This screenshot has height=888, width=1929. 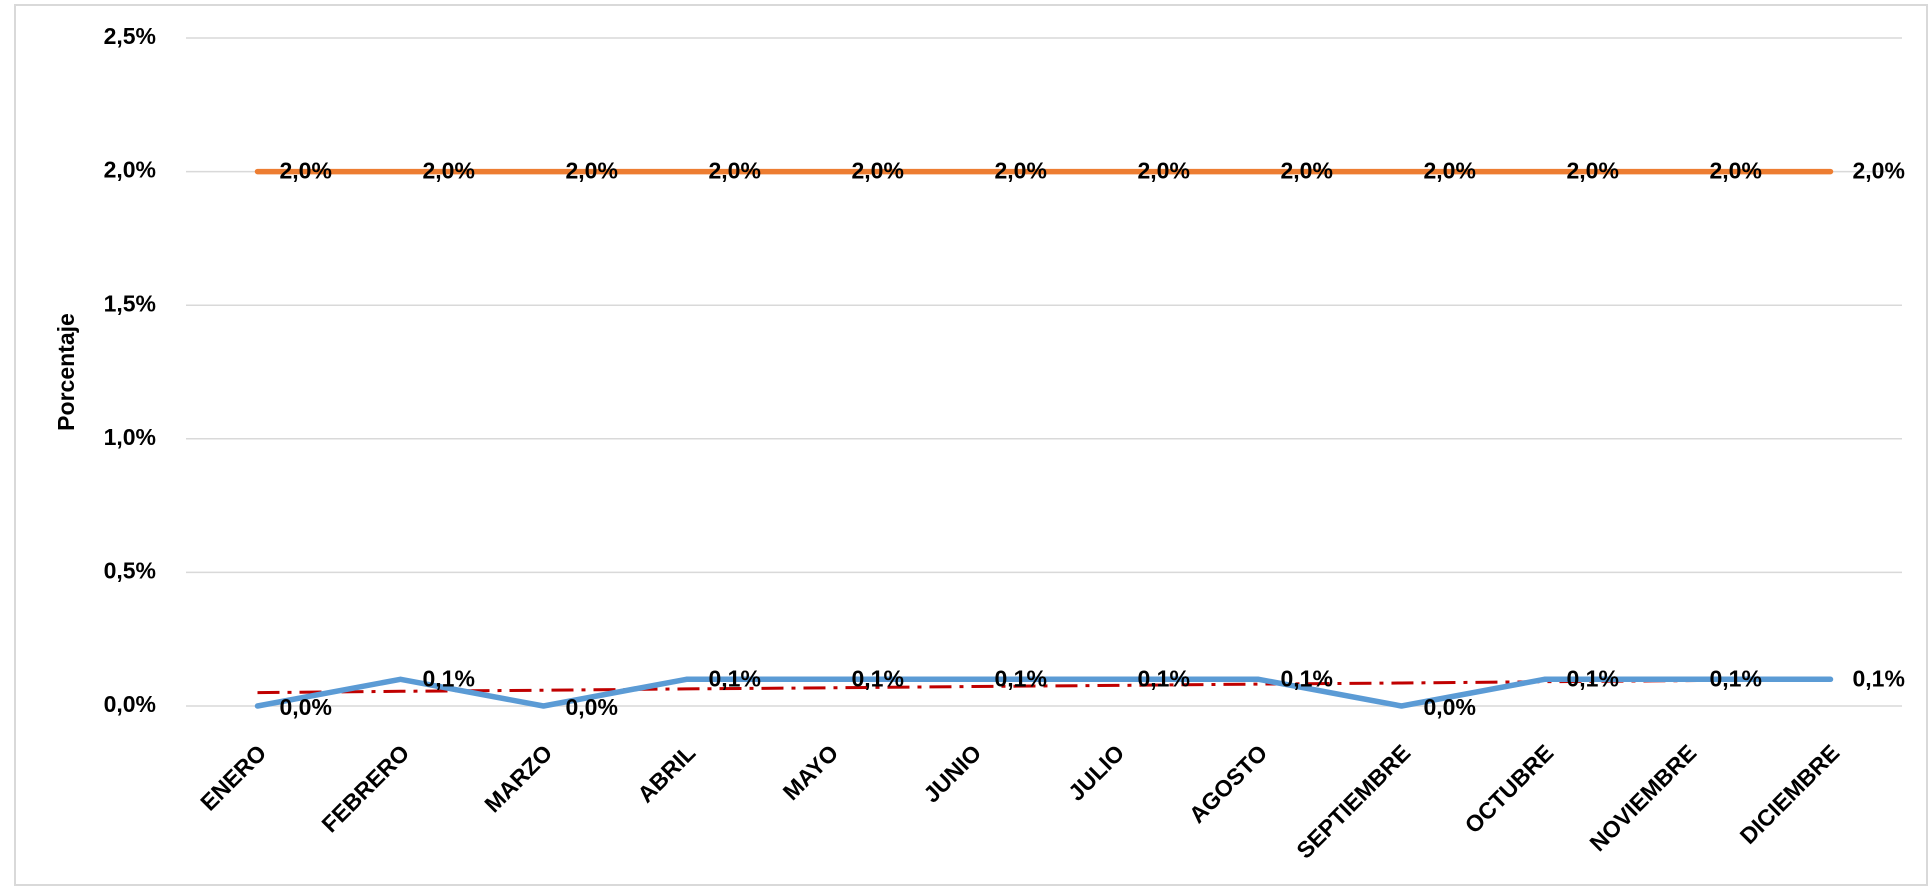 I want to click on series-line, so click(x=1044, y=692).